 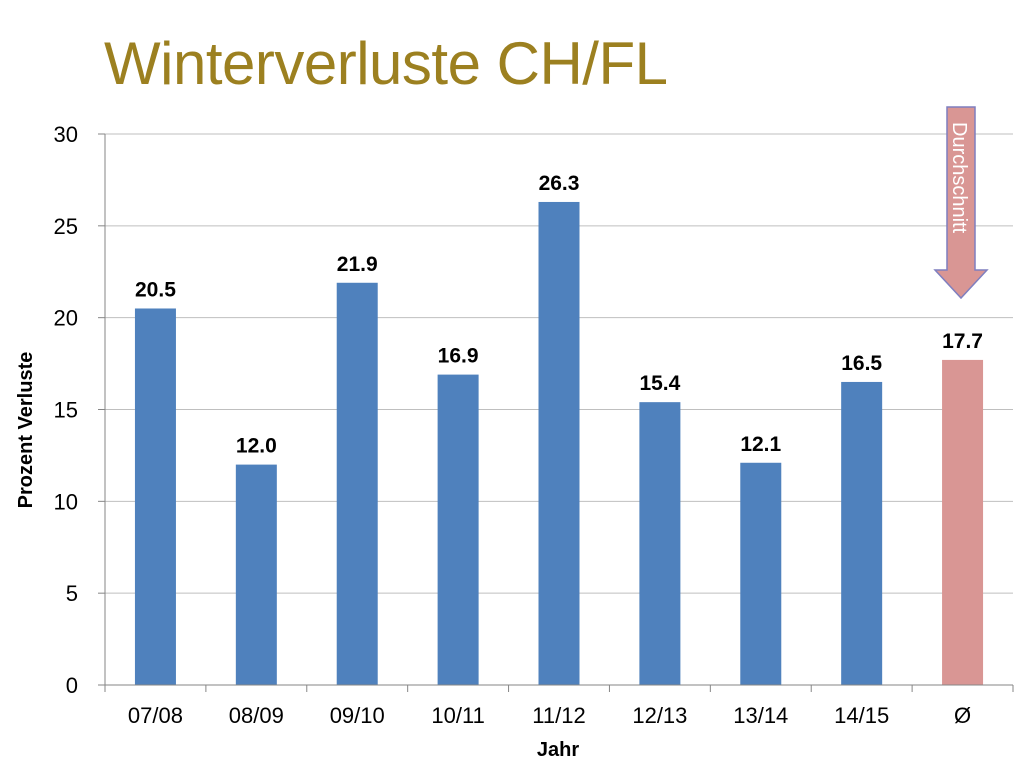 What do you see at coordinates (66, 226) in the screenshot?
I see `y-tick-label: 25` at bounding box center [66, 226].